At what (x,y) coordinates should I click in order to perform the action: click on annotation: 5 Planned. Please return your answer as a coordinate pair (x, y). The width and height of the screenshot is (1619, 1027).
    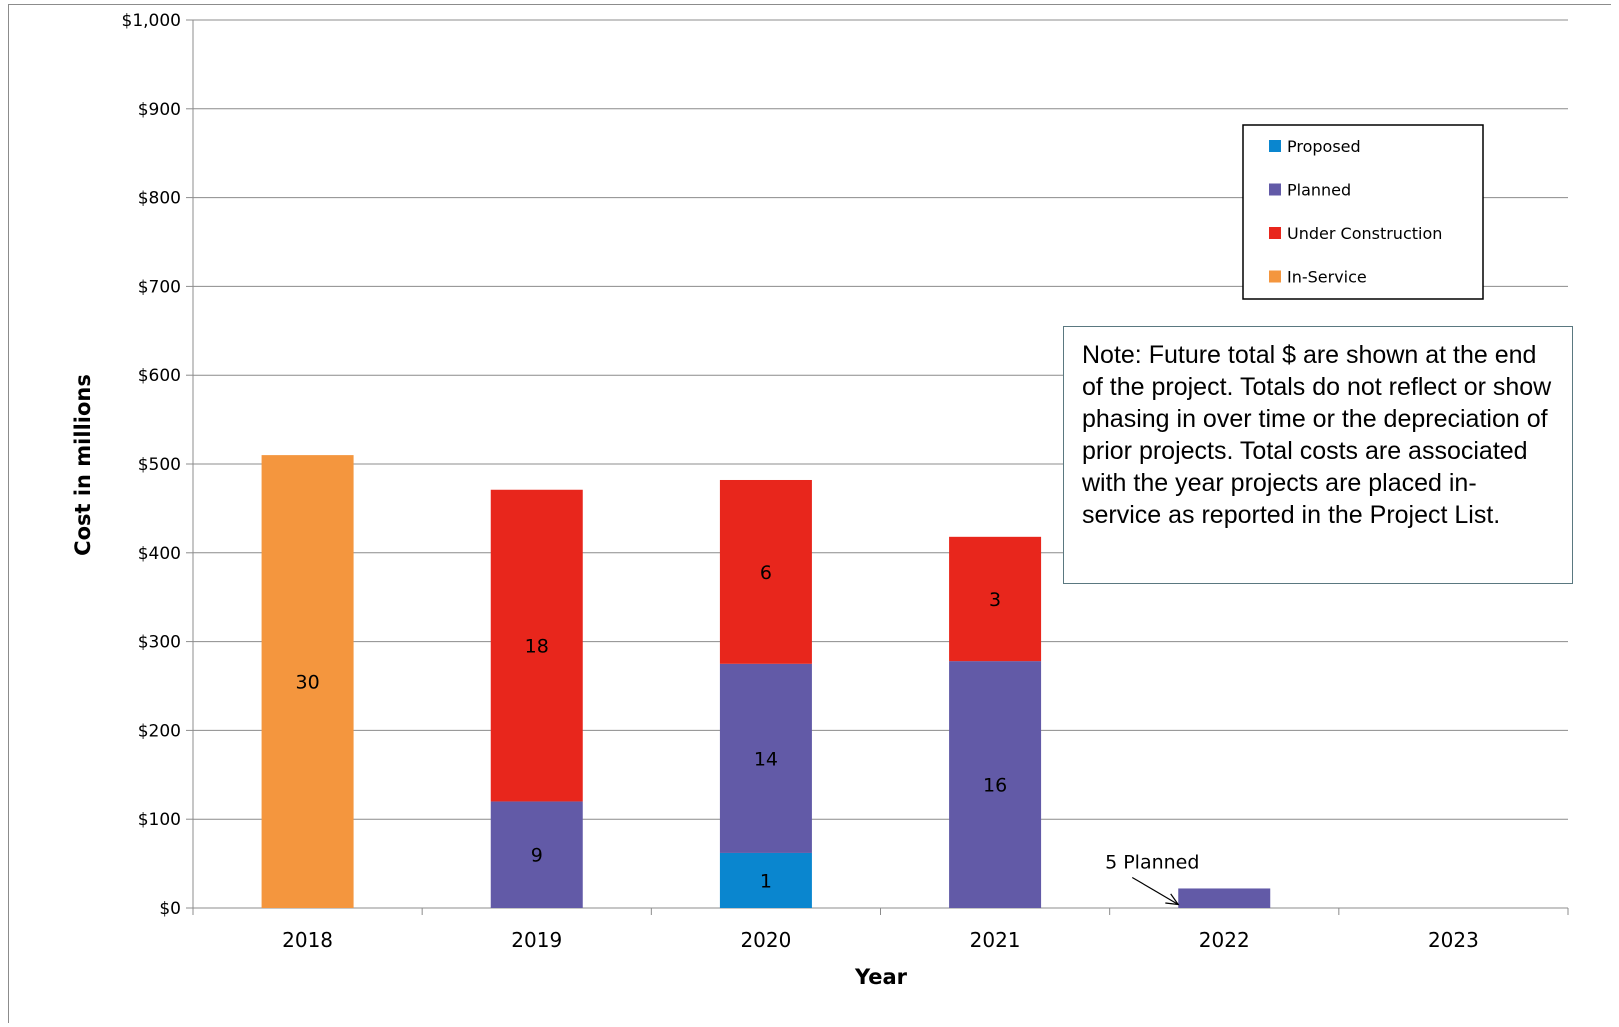
    Looking at the image, I should click on (1152, 878).